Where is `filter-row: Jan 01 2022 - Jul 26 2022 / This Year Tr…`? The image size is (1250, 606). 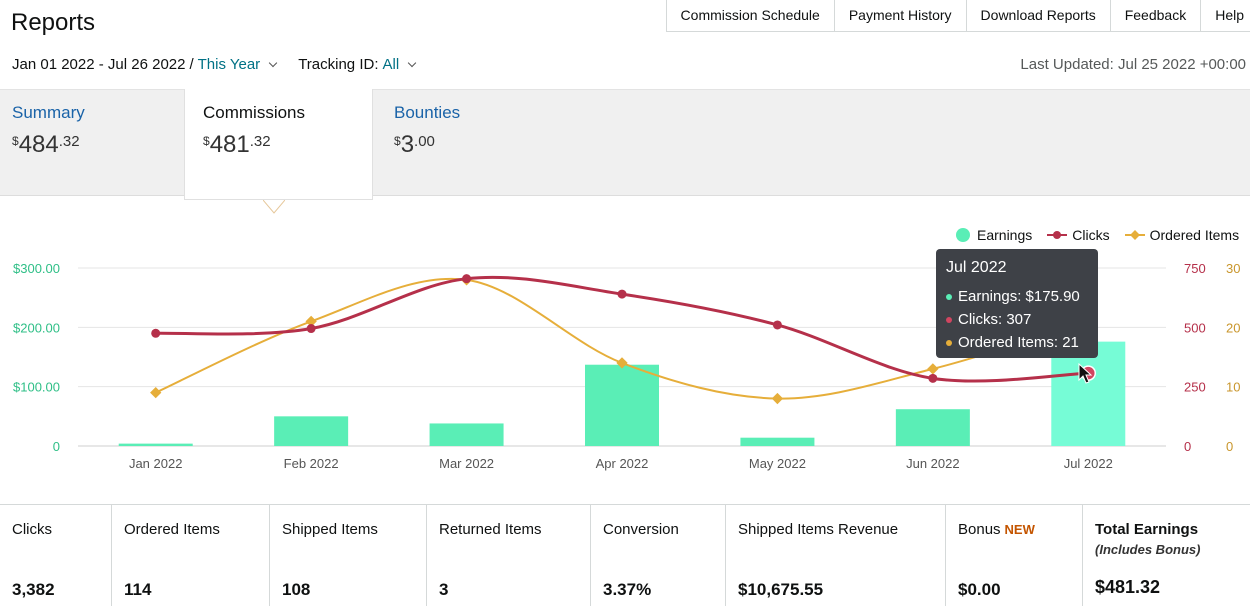
filter-row: Jan 01 2022 - Jul 26 2022 / This Year Tr… is located at coordinates (219, 64).